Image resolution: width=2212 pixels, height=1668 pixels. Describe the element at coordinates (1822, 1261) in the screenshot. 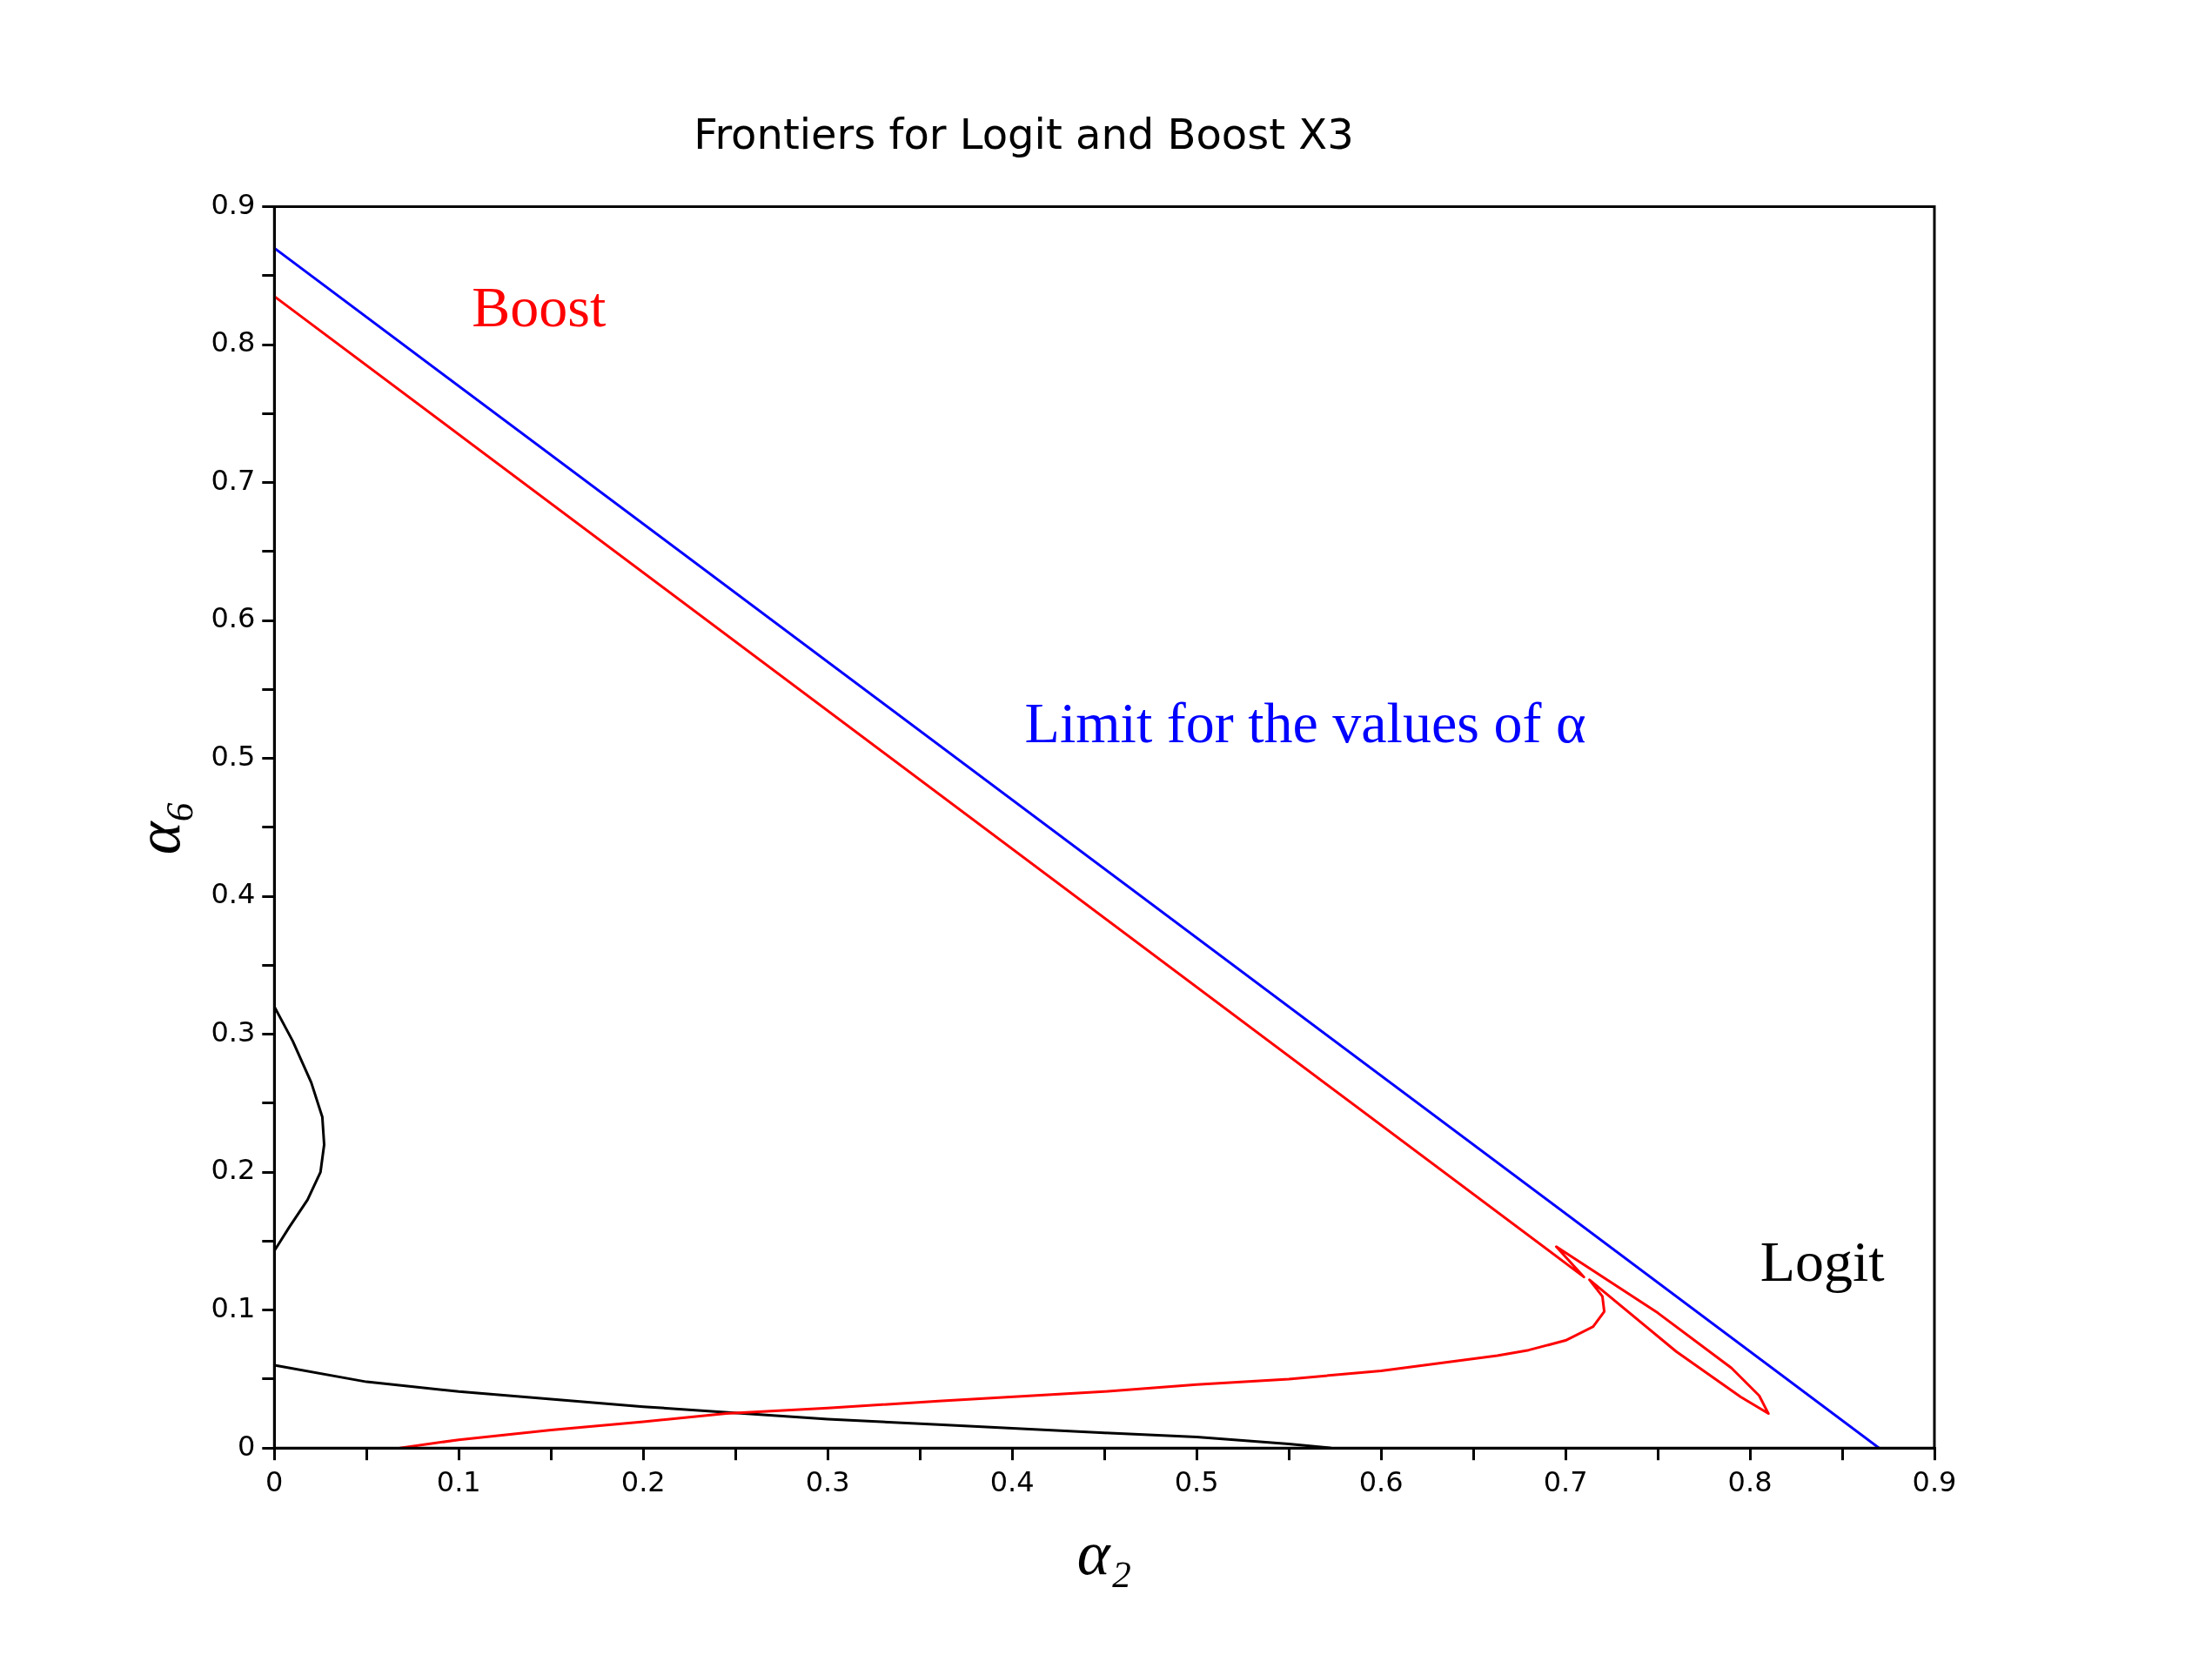

I see `text: Logit` at that location.